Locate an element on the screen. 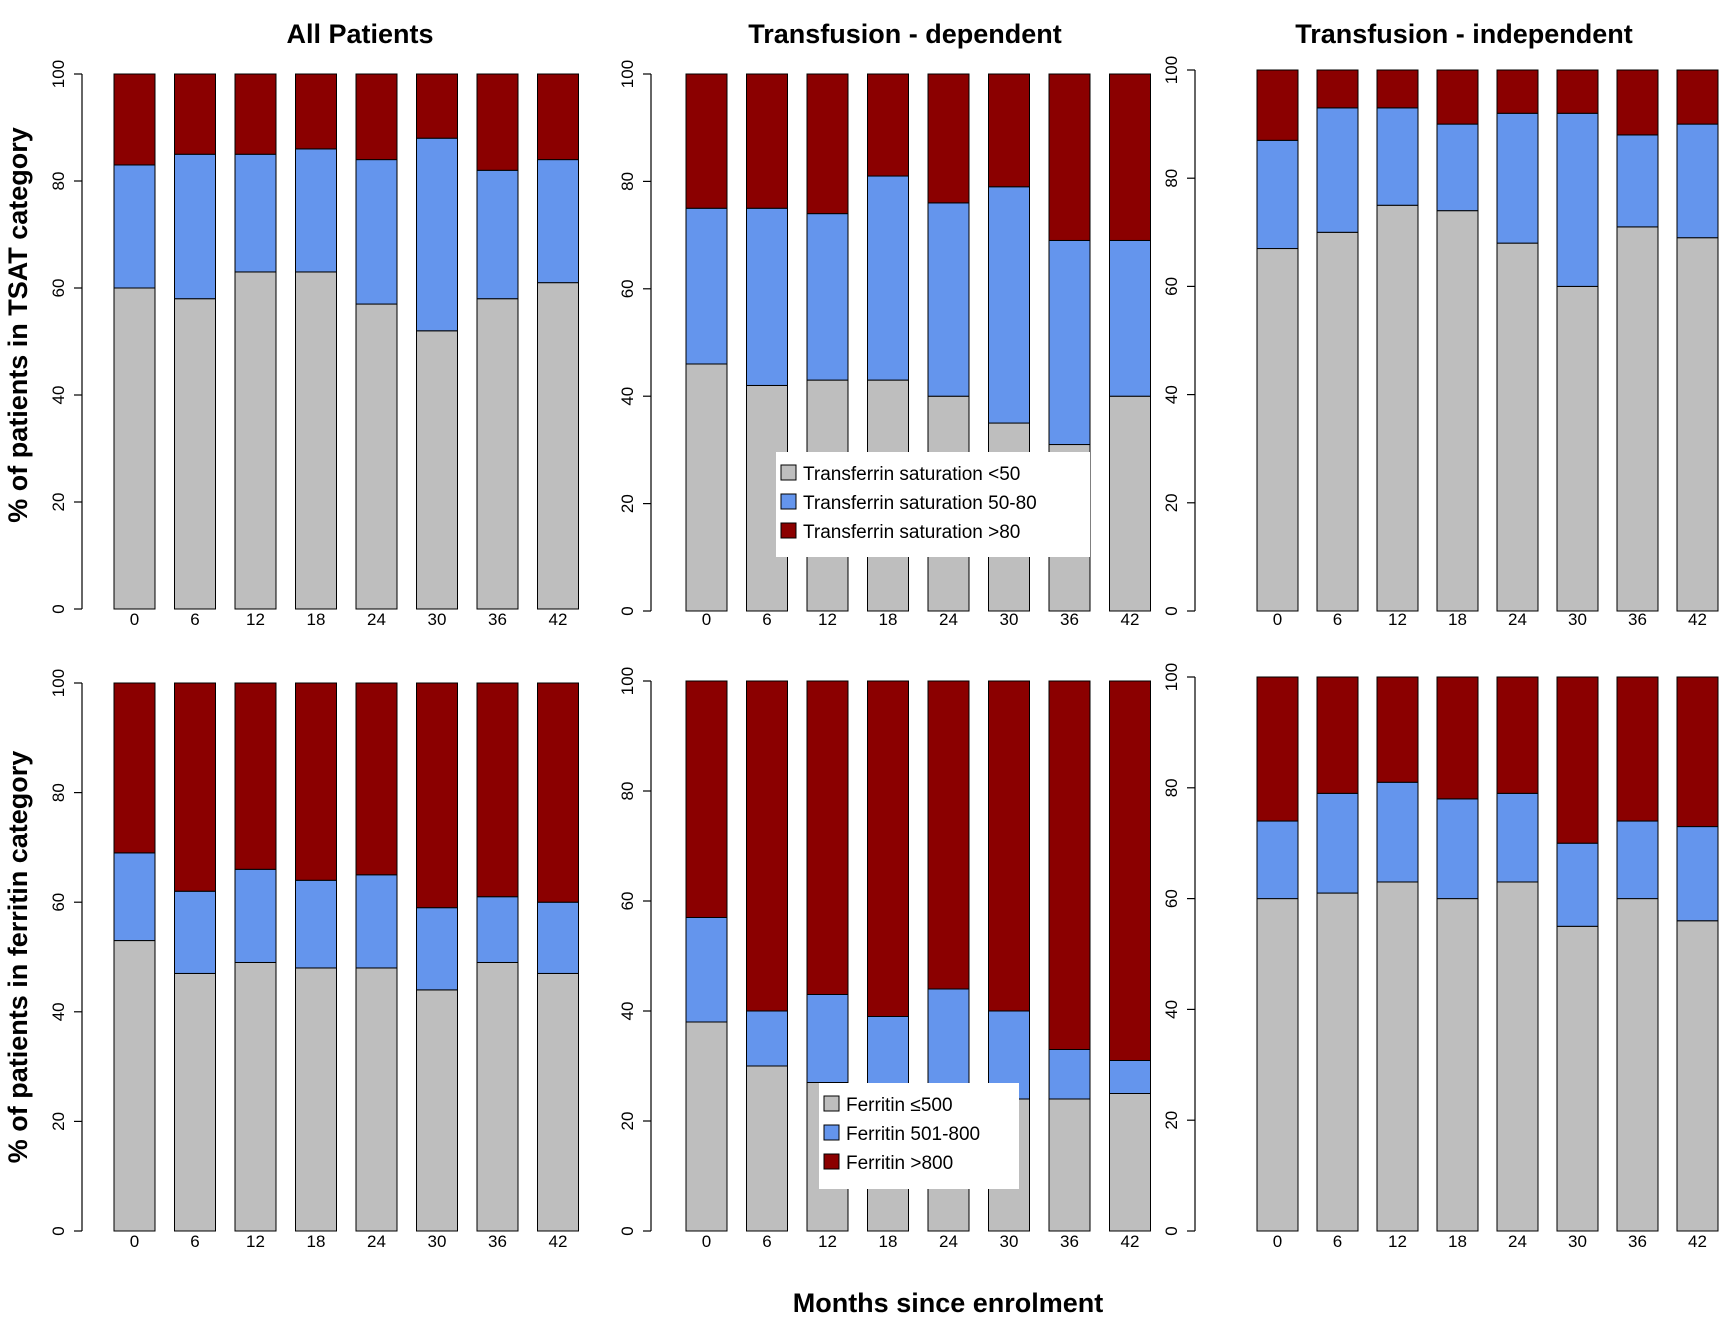 Image resolution: width=1730 pixels, height=1328 pixels. legend-label: Ferritin >800 is located at coordinates (899, 1163).